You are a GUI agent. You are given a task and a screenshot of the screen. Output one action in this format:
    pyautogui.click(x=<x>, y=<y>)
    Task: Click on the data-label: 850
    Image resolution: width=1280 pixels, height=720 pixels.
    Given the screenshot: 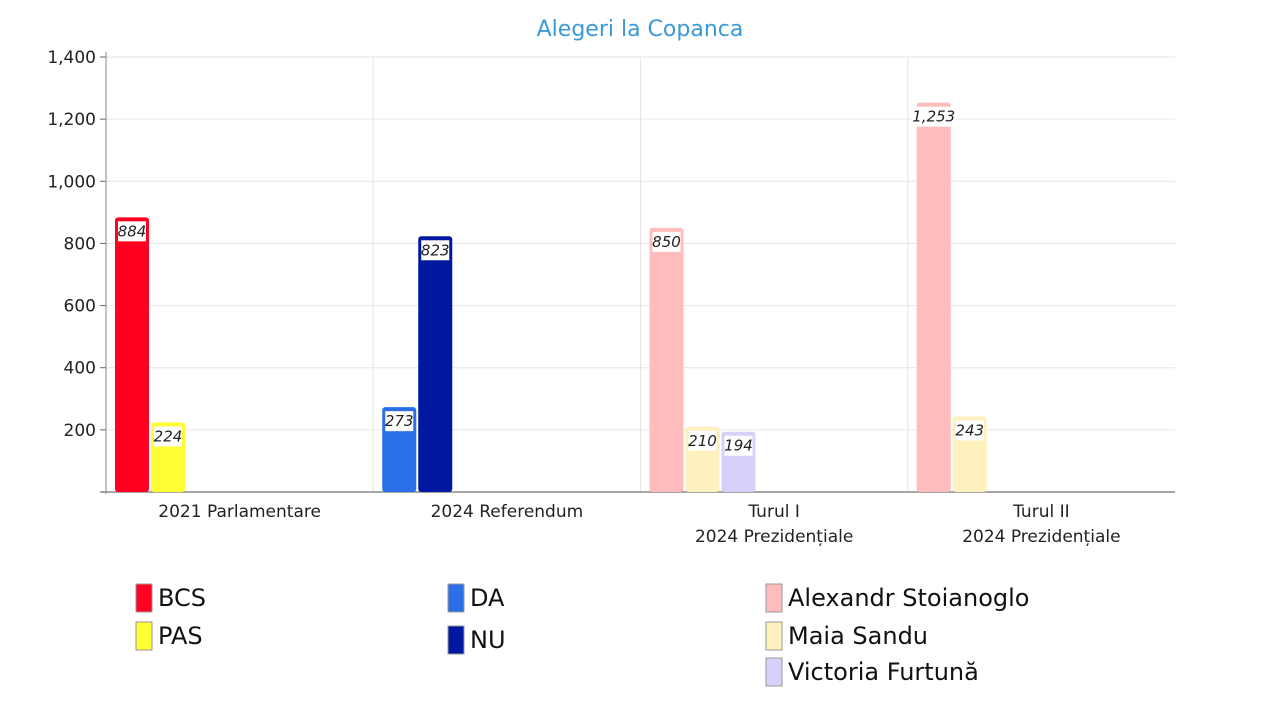 What is the action you would take?
    pyautogui.click(x=666, y=242)
    